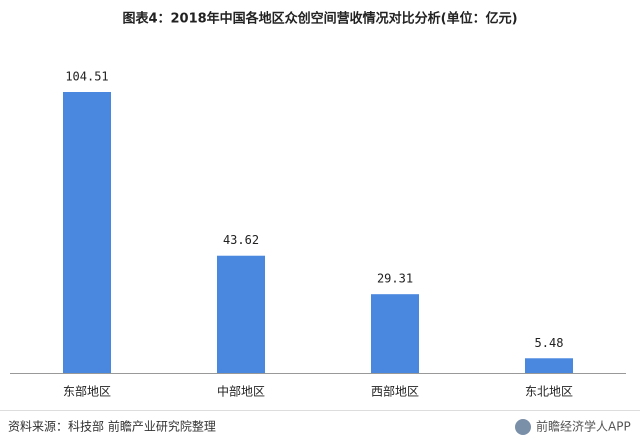 The width and height of the screenshot is (640, 447). I want to click on watermark-icon, so click(523, 427).